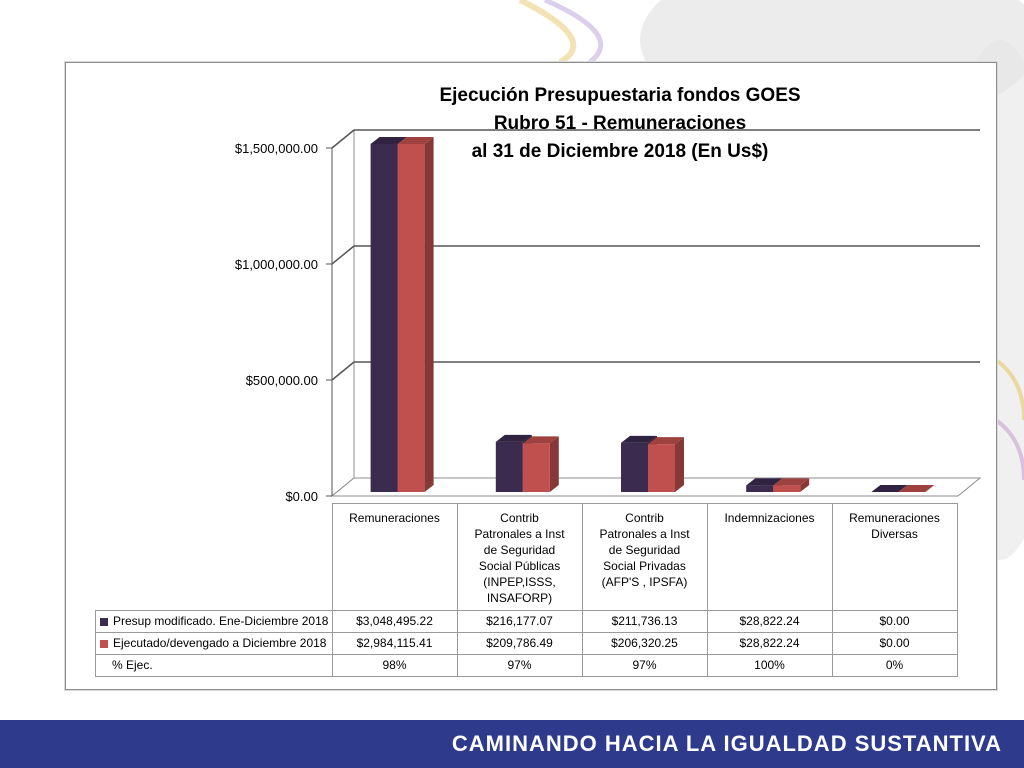 Image resolution: width=1024 pixels, height=768 pixels. Describe the element at coordinates (644, 566) in the screenshot. I see `category-label-line: Social Privadas` at that location.